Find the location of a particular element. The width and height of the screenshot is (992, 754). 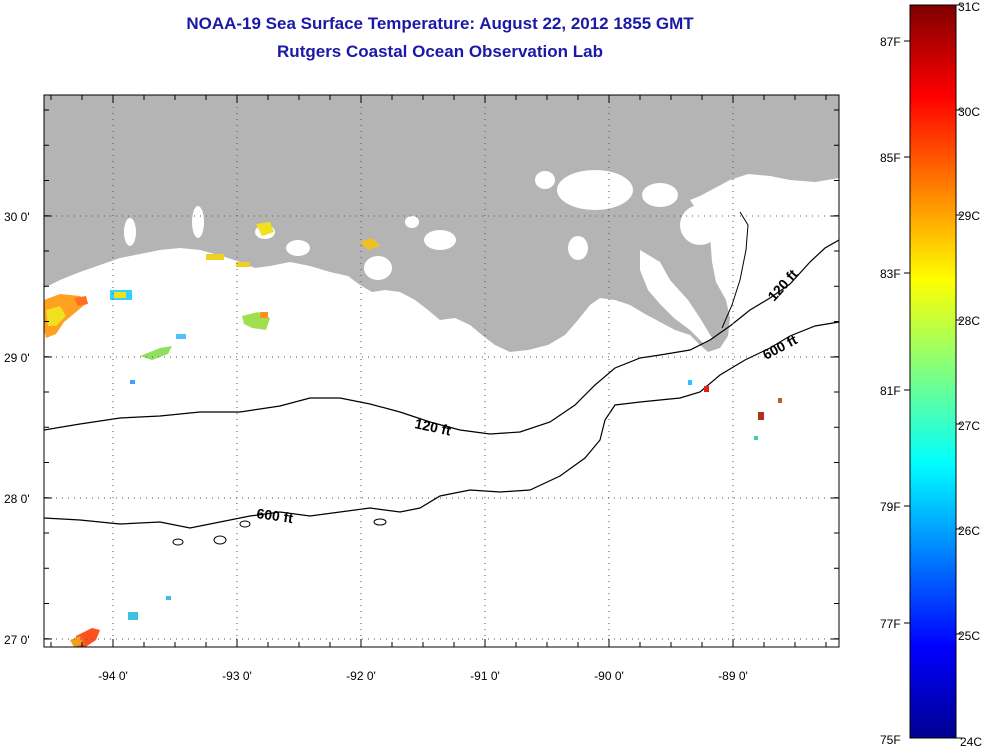

celsius-label: 30C is located at coordinates (969, 112).